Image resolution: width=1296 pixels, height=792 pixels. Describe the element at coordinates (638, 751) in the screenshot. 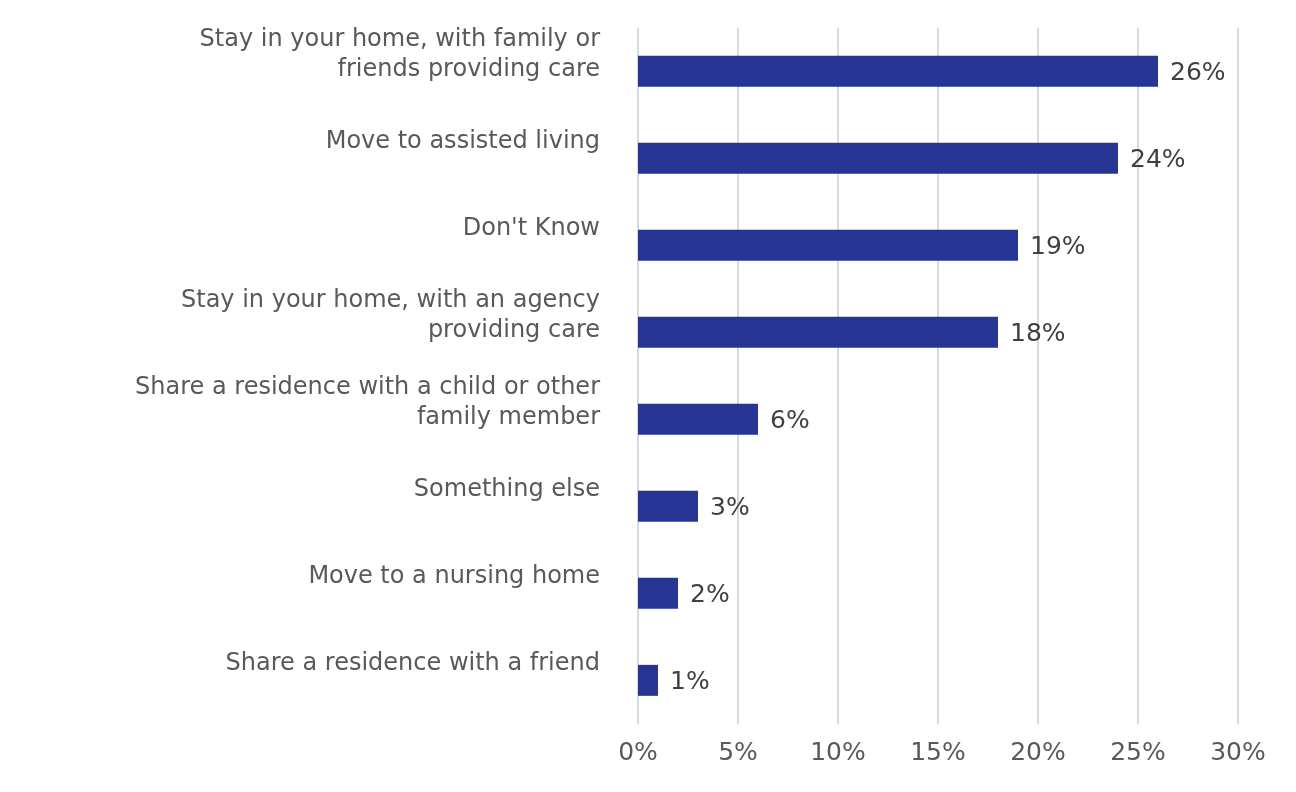

I see `x-tick-label: 0%` at that location.